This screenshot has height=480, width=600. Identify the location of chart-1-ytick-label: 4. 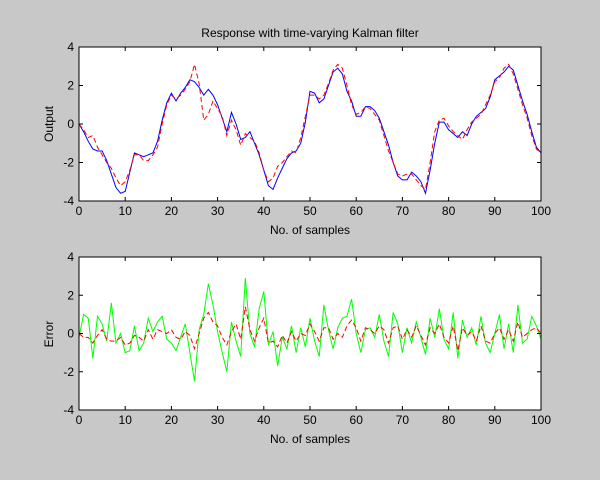
(70, 47).